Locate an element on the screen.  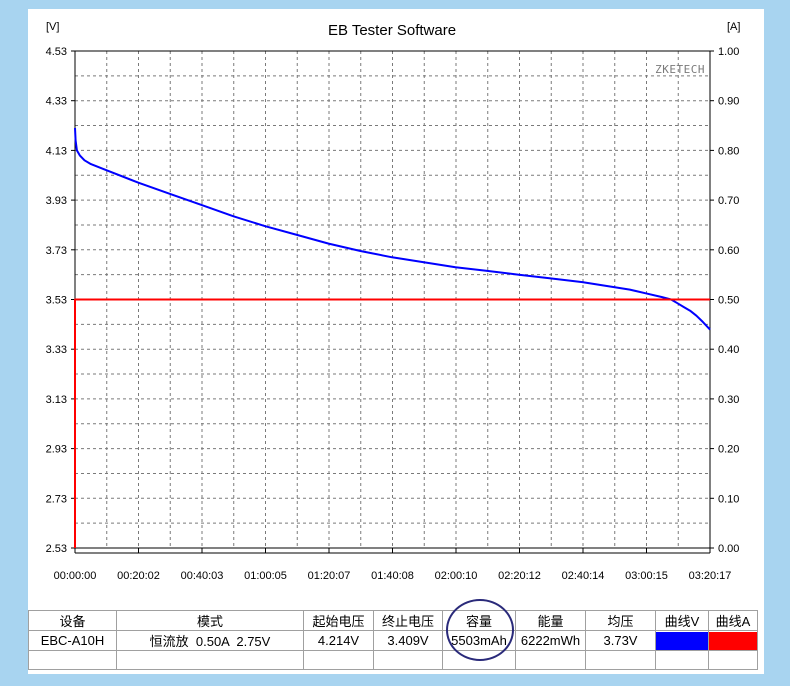
x-tick-label: 01:40:08 is located at coordinates (392, 576).